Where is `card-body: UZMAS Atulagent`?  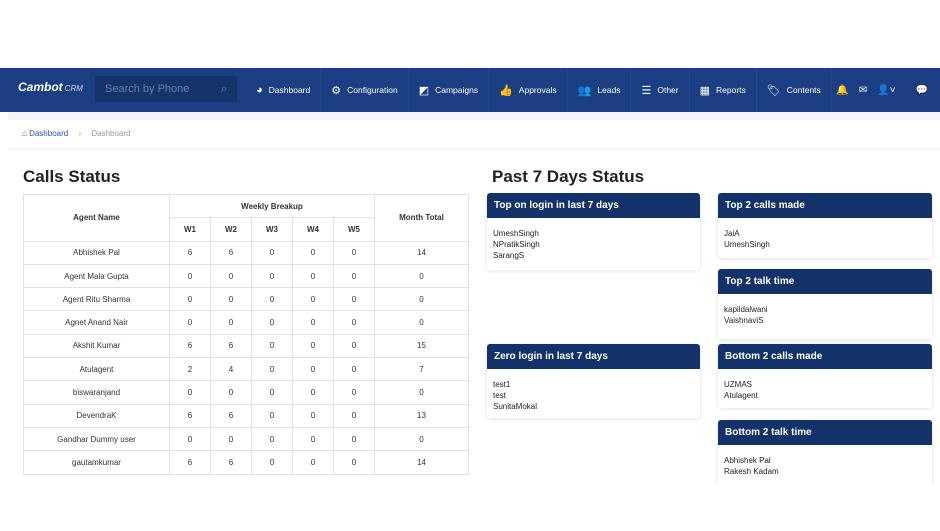 card-body: UZMAS Atulagent is located at coordinates (825, 388).